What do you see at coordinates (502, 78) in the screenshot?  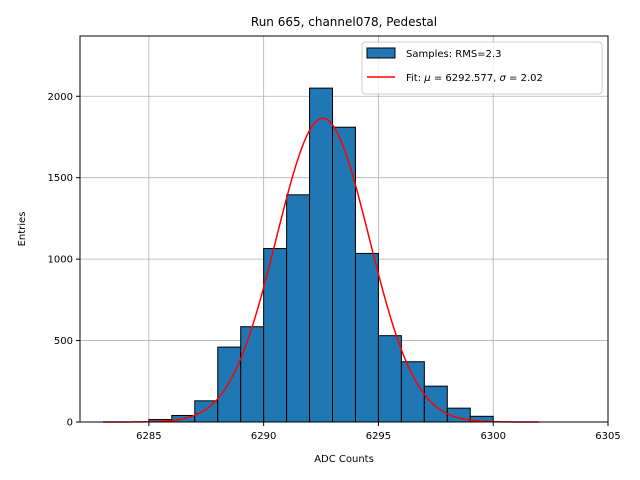 I see `legend-fit-sigma-symbol: σ` at bounding box center [502, 78].